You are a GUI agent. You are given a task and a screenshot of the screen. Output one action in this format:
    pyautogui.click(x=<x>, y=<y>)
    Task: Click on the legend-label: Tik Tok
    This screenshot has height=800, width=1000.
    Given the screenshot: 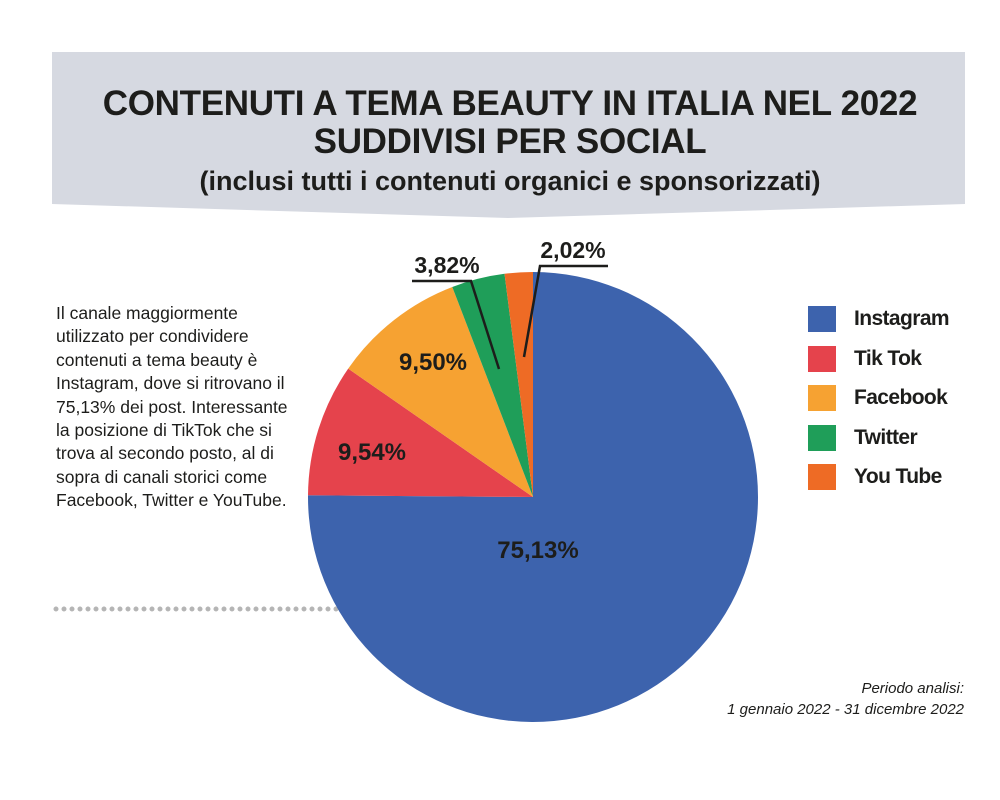 What is the action you would take?
    pyautogui.click(x=888, y=358)
    